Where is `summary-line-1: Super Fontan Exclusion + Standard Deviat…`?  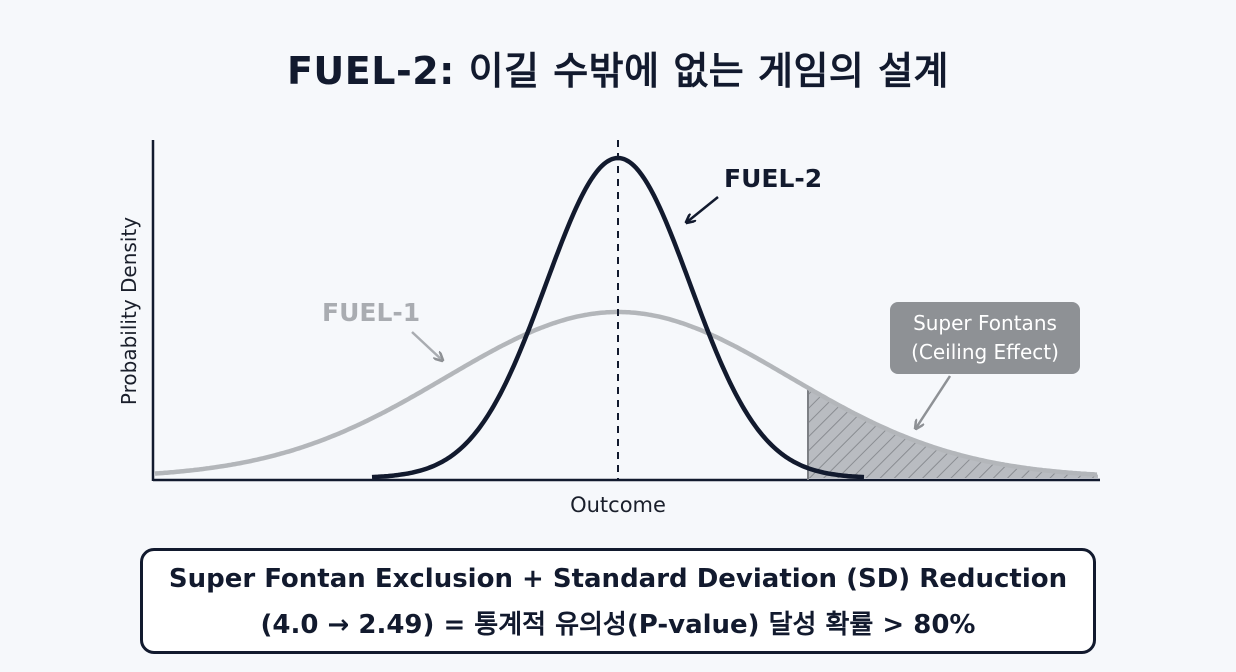 summary-line-1: Super Fontan Exclusion + Standard Deviat… is located at coordinates (618, 579).